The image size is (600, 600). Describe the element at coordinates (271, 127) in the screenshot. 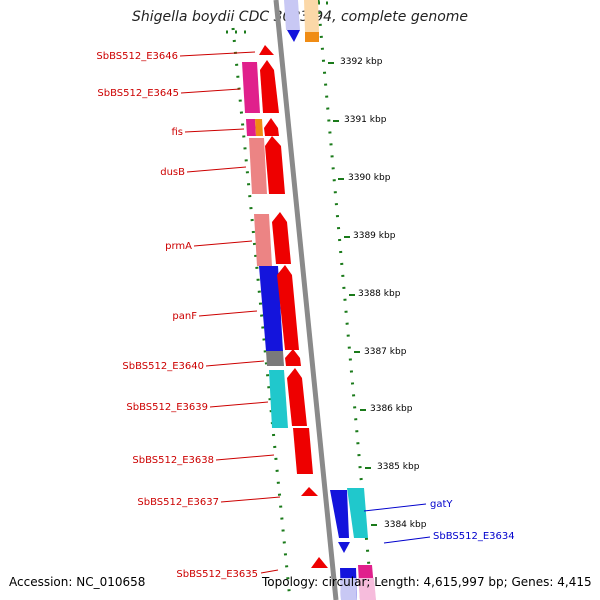

I see `gene-fis-arrow` at that location.